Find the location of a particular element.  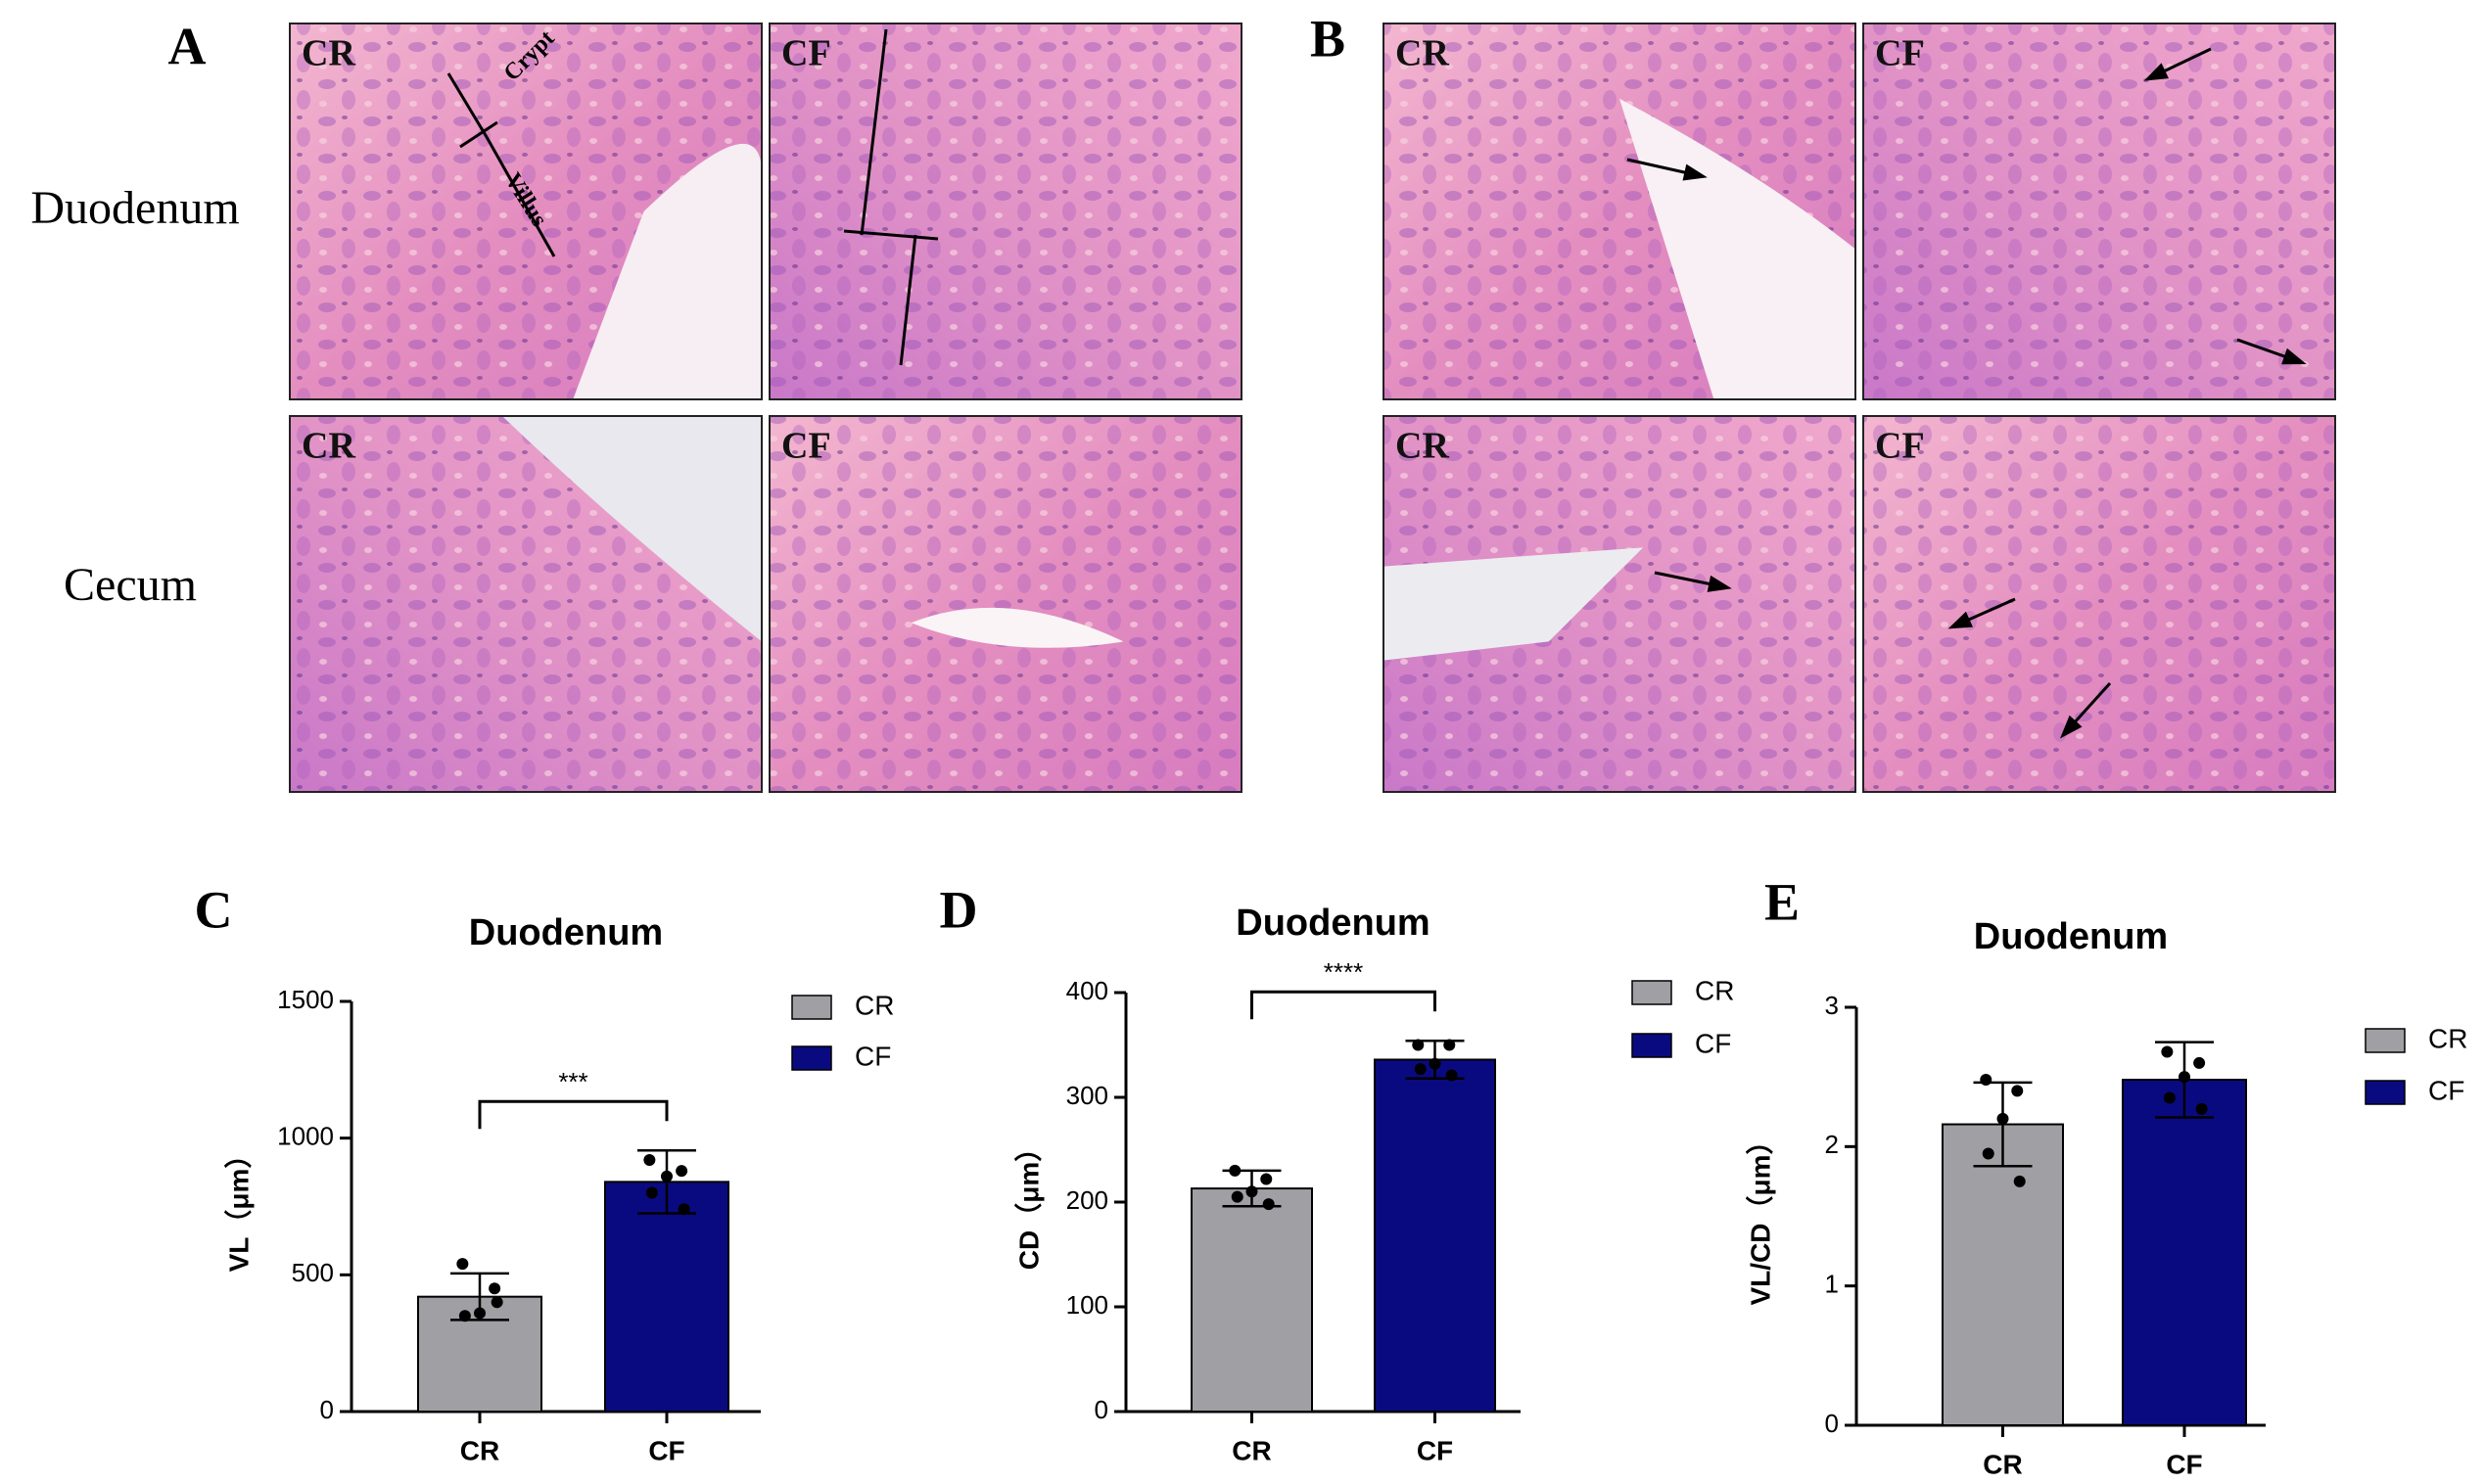

significance-label: *** is located at coordinates (572, 1081).